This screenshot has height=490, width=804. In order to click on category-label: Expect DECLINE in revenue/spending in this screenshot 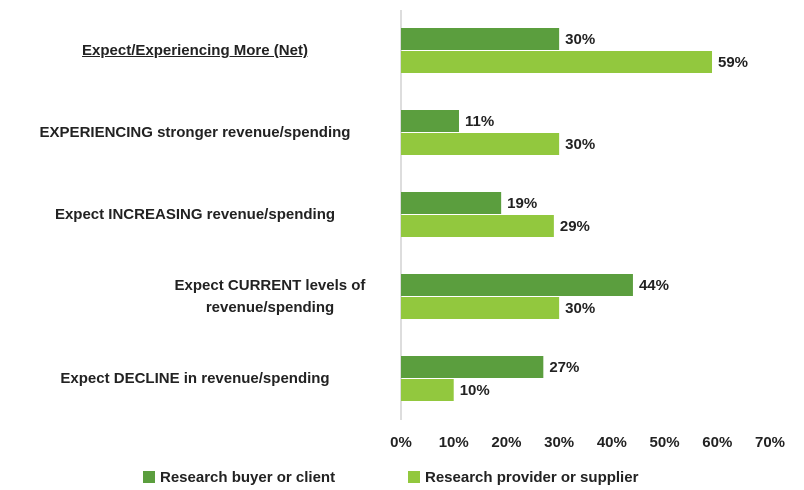, I will do `click(195, 378)`.